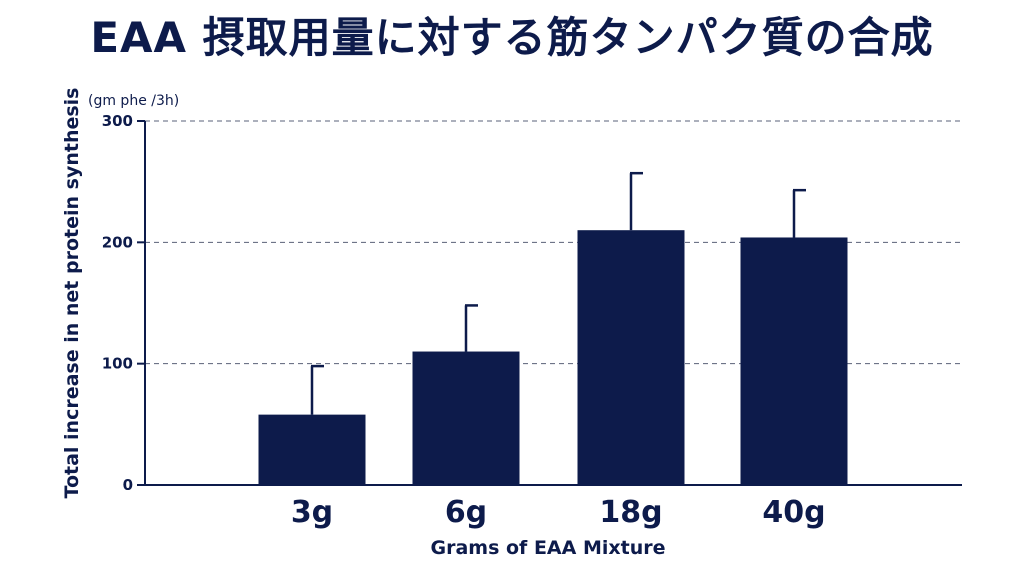 The height and width of the screenshot is (562, 1024). I want to click on x-category-label: 3g, so click(312, 512).